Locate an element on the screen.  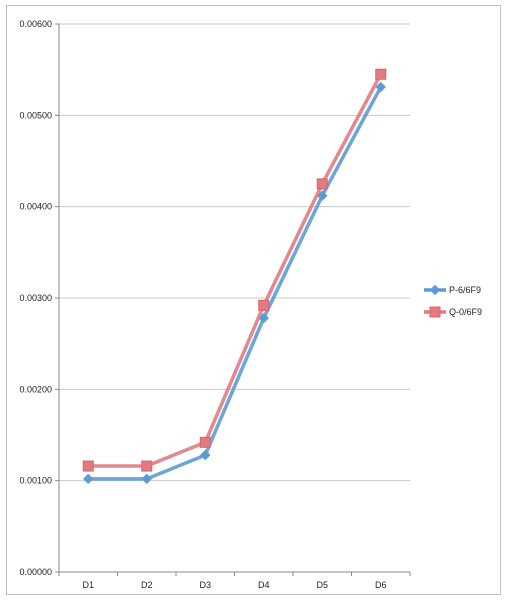
y-tick-label: 0.00400 is located at coordinates (35, 207).